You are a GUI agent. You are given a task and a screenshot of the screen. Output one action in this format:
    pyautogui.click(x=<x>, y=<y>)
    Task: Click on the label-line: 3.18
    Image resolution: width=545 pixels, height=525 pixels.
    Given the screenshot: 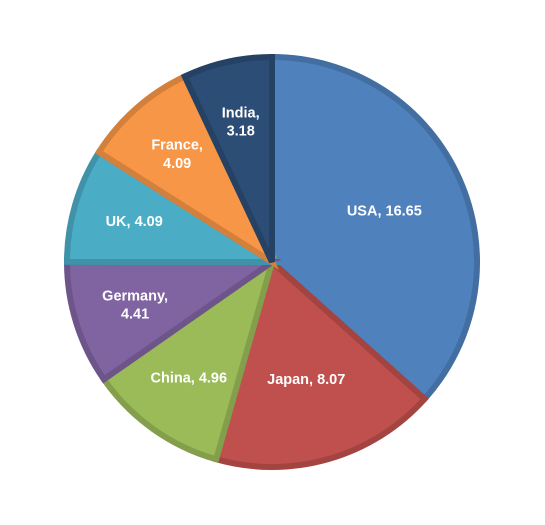 What is the action you would take?
    pyautogui.click(x=241, y=131)
    